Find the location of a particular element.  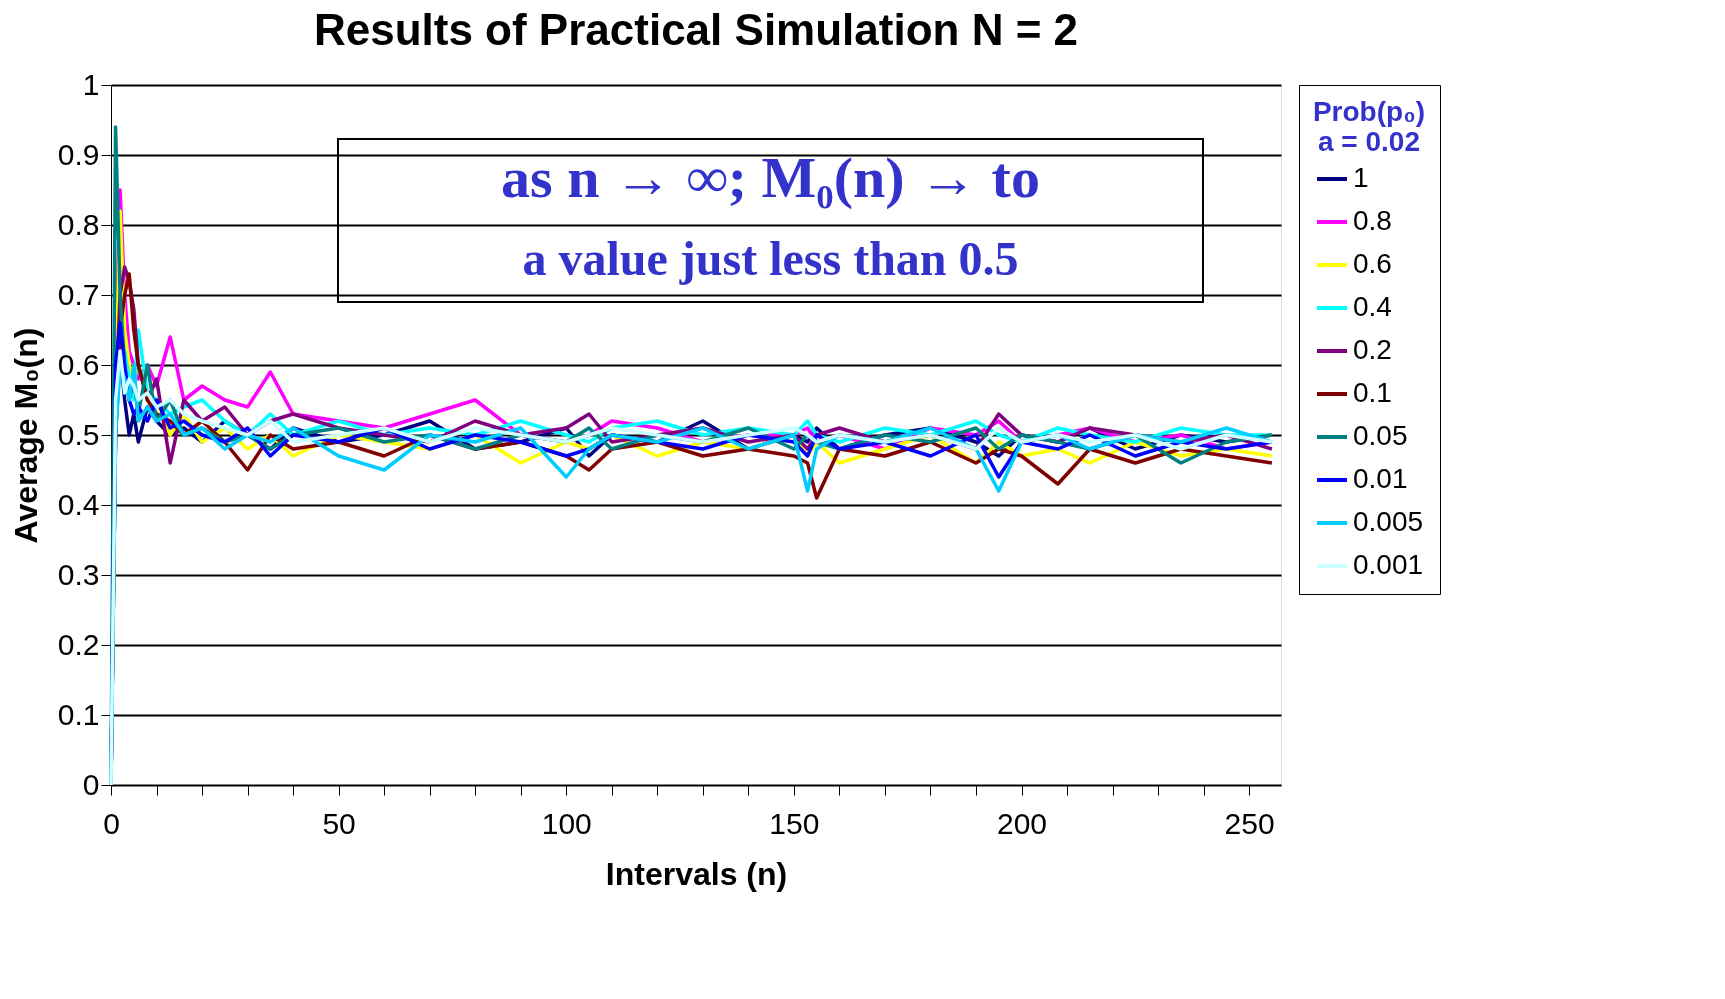

y-tick-label: 0.2 is located at coordinates (78, 644).